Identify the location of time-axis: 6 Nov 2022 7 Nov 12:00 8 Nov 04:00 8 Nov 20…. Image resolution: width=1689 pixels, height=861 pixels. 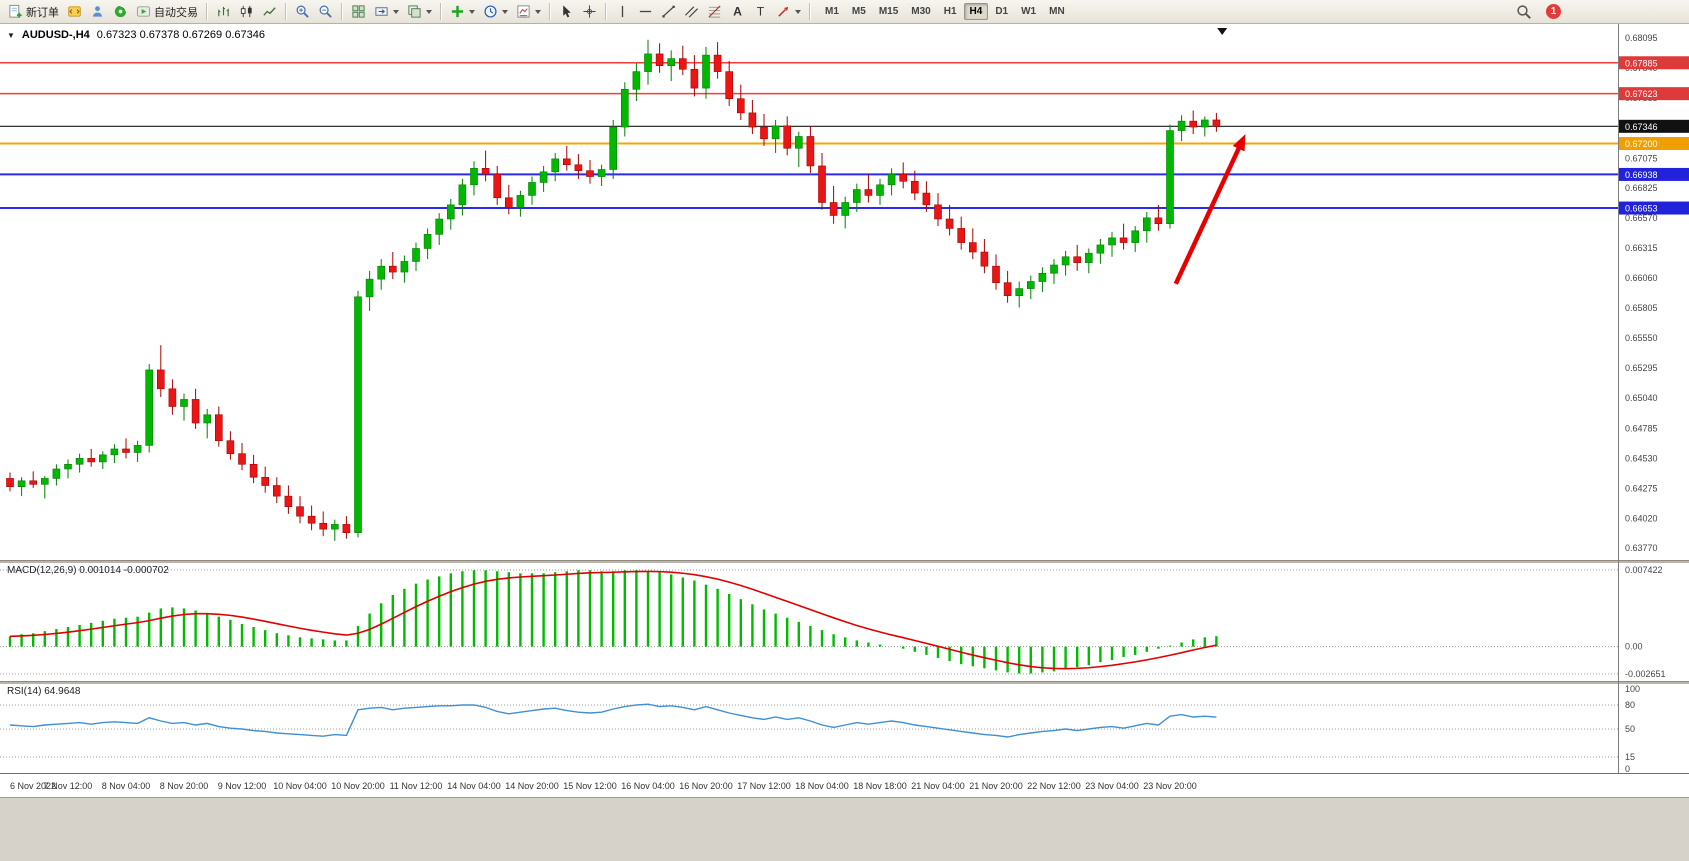
(844, 785).